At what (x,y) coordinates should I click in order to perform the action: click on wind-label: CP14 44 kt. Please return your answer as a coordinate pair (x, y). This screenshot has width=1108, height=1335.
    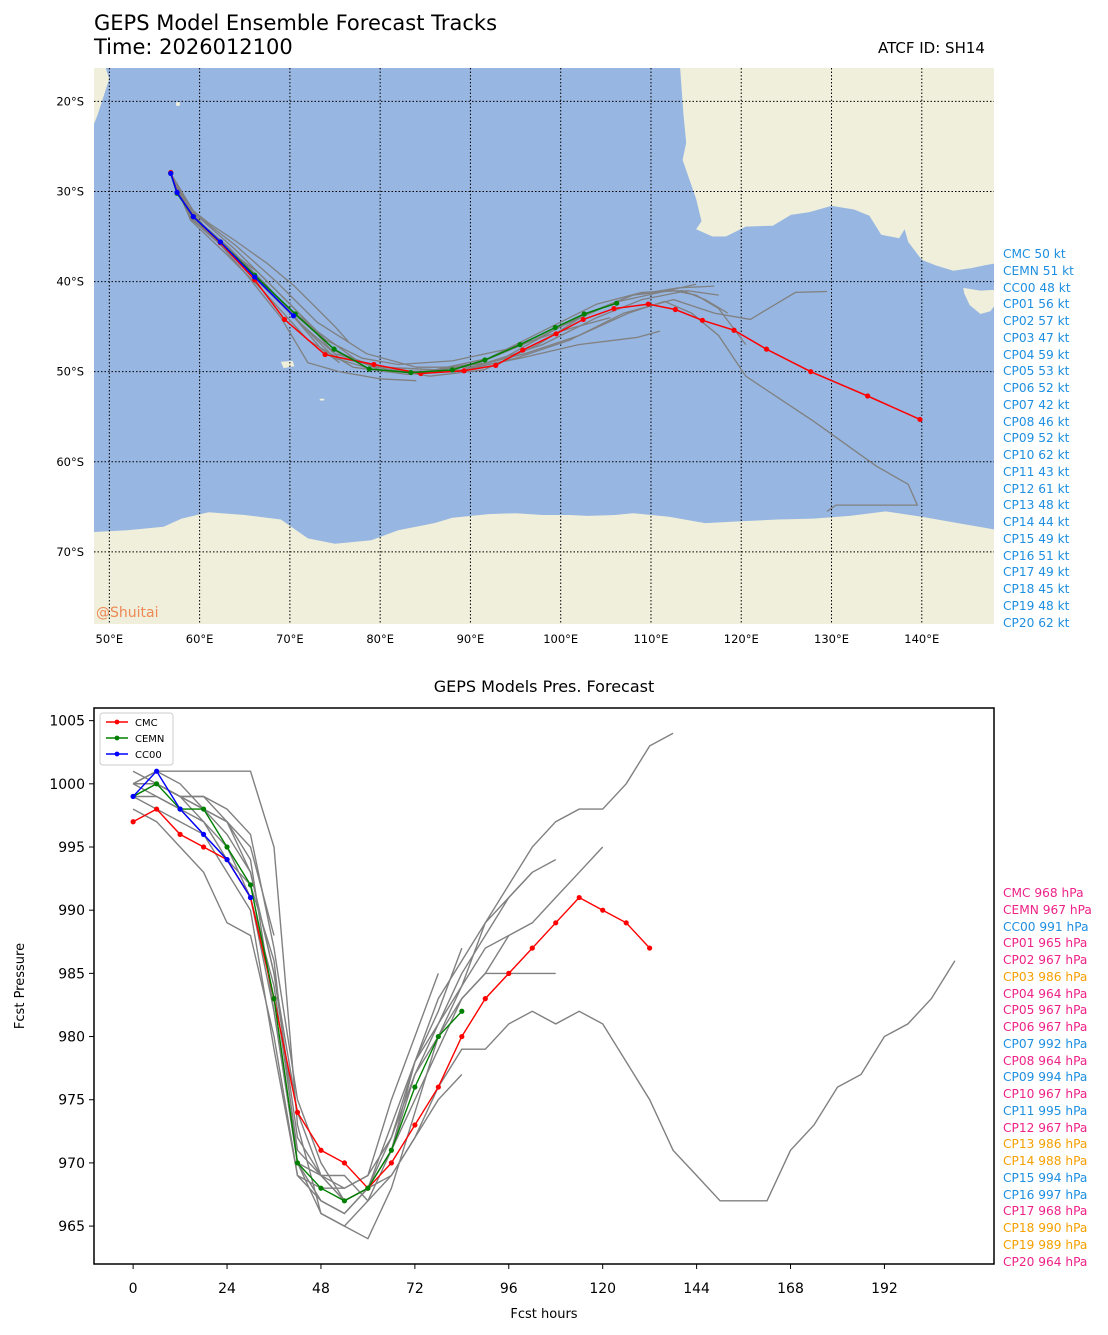
    Looking at the image, I should click on (1036, 522).